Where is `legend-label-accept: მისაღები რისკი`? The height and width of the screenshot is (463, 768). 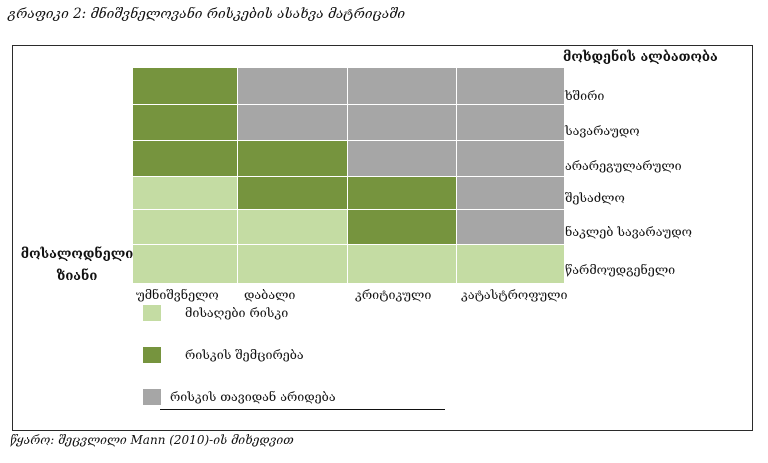
legend-label-accept: მისაღები რისკი is located at coordinates (237, 312).